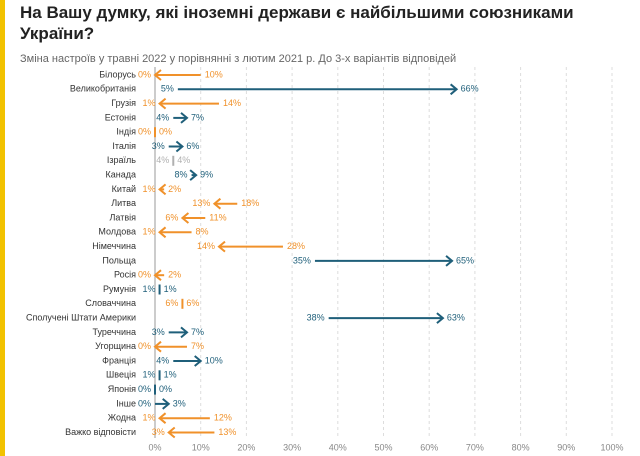  Describe the element at coordinates (114, 246) in the screenshot. I see `category-label: Німеччина` at that location.